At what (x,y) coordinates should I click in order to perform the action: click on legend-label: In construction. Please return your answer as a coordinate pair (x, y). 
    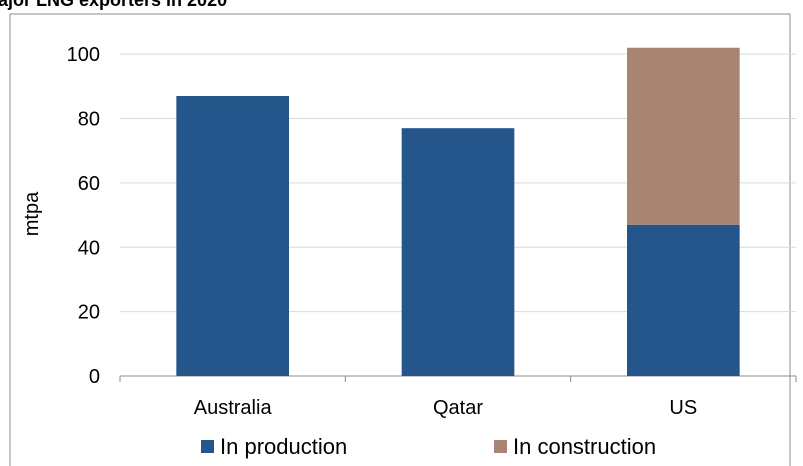
    Looking at the image, I should click on (584, 446).